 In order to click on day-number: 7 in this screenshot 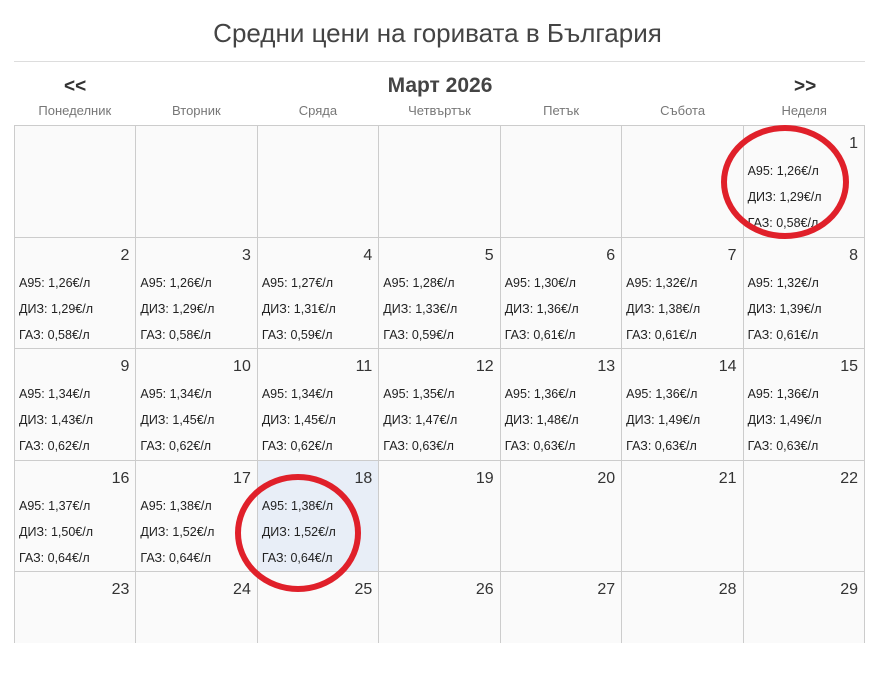, I will do `click(732, 255)`.